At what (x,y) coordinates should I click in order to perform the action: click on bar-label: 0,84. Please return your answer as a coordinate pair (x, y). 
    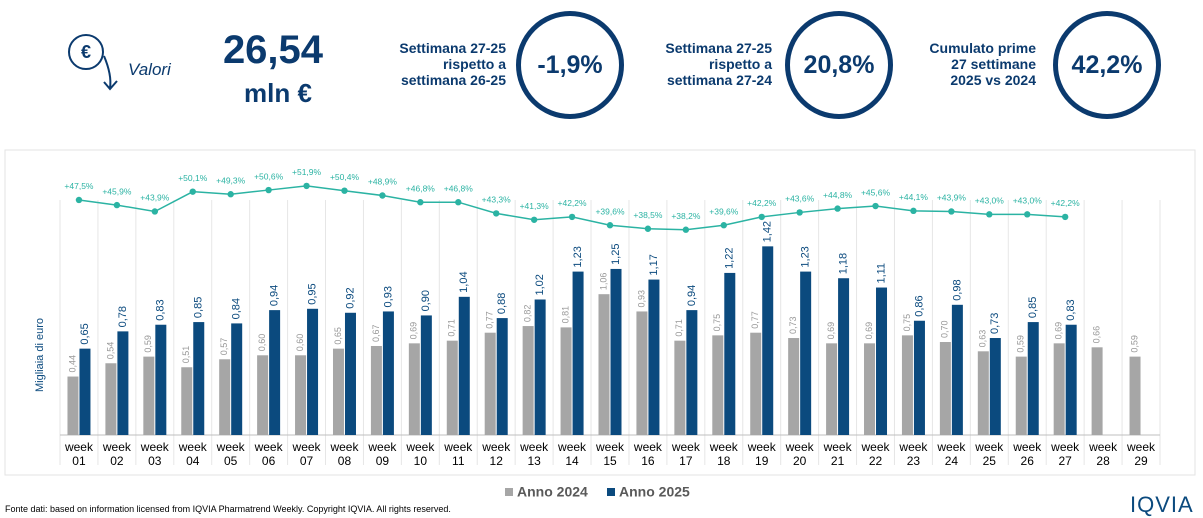
    Looking at the image, I should click on (237, 308).